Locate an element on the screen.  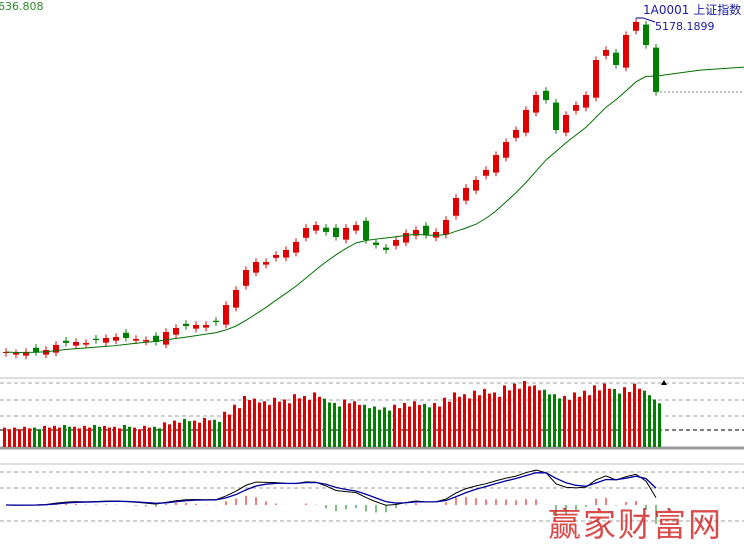
watermark: 赢家财富网 is located at coordinates (635, 524).